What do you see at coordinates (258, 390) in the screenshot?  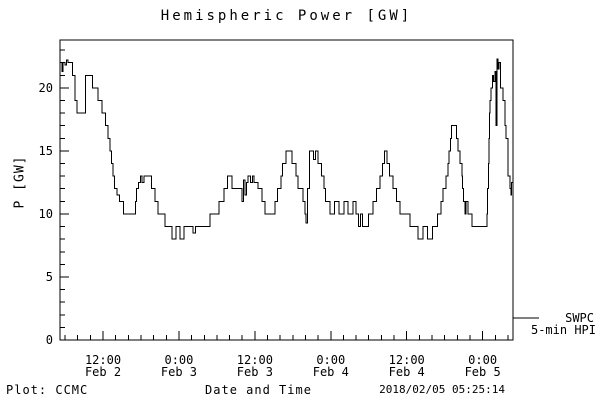 I see `x-axis-title: Date and Time` at bounding box center [258, 390].